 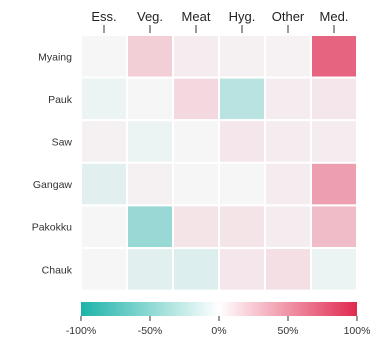 What do you see at coordinates (242, 16) in the screenshot?
I see `column-label: Hyg.` at bounding box center [242, 16].